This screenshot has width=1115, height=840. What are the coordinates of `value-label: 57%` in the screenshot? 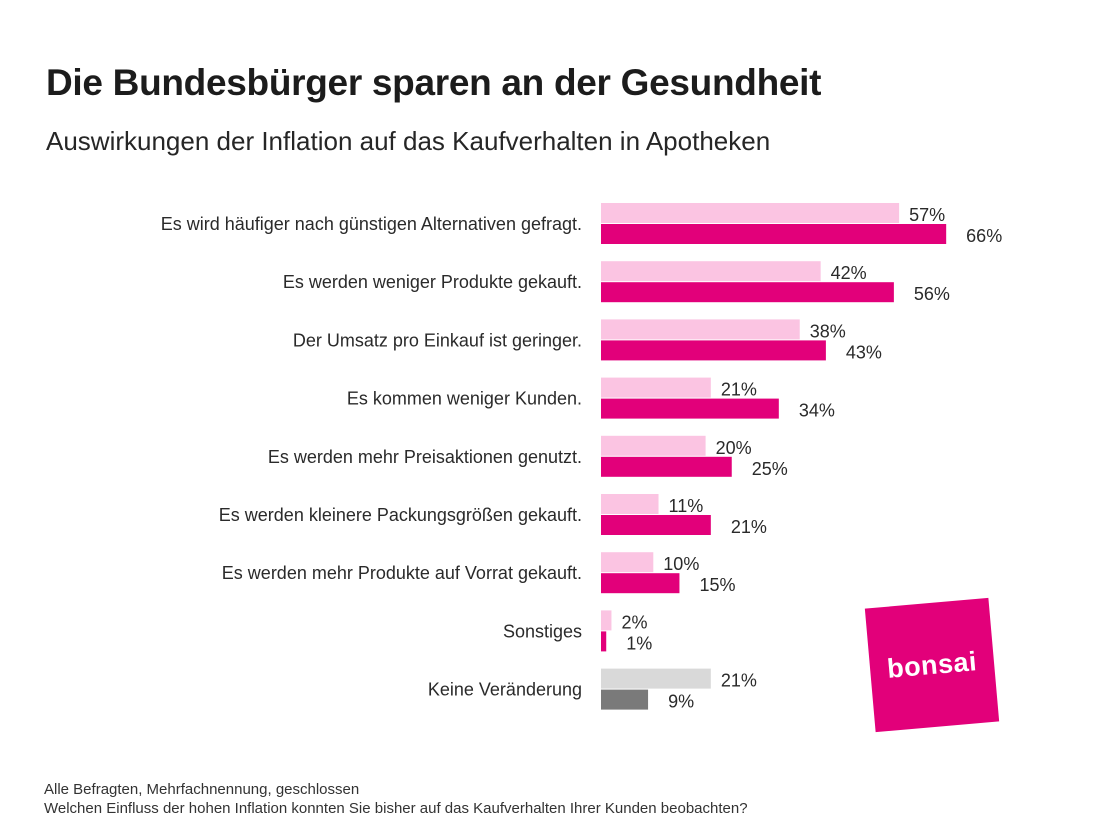 It's located at (927, 215).